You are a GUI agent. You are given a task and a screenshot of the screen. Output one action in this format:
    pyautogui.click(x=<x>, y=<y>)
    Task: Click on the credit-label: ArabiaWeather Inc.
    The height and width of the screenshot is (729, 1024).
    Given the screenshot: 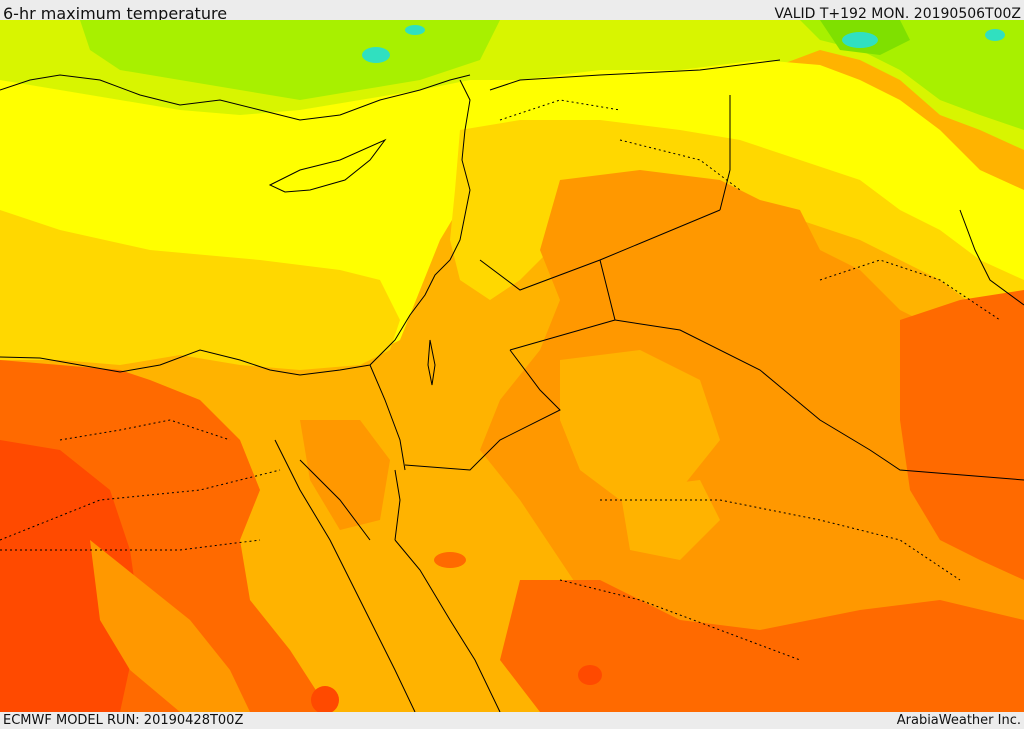 What is the action you would take?
    pyautogui.click(x=958, y=720)
    